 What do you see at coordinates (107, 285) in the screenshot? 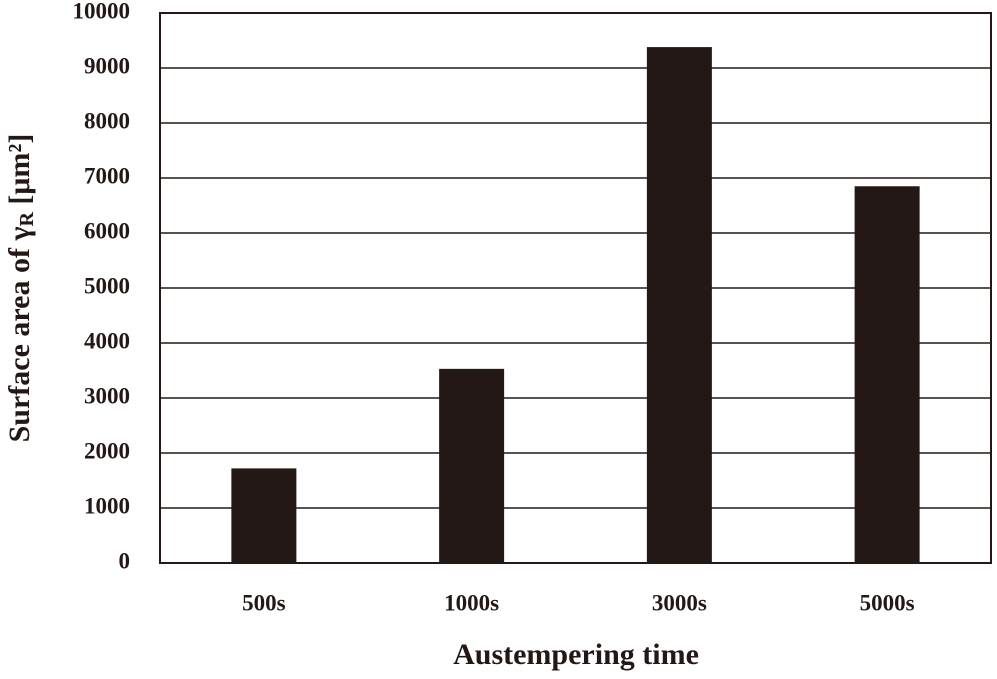
I see `y-tick-label: 5000` at bounding box center [107, 285].